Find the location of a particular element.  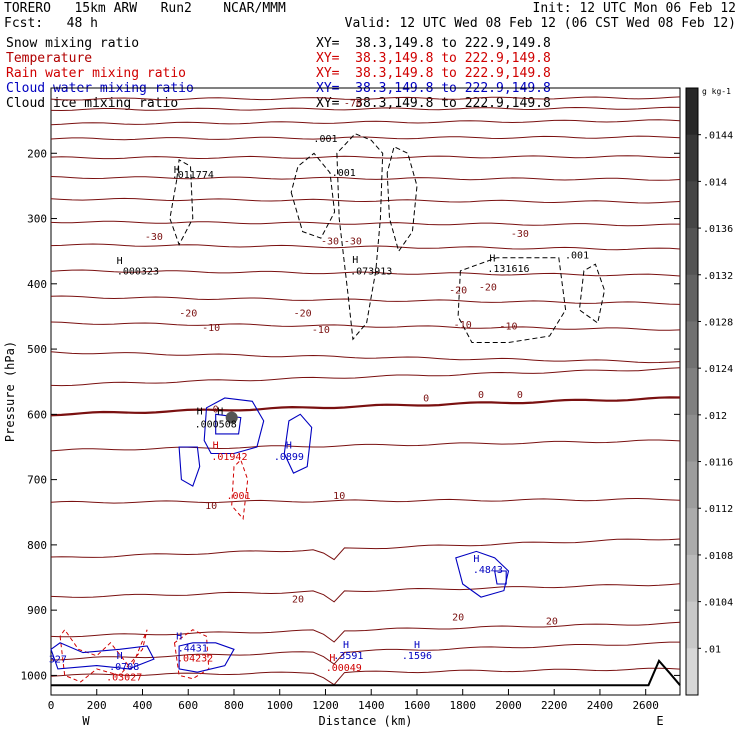

field-xy: XY= 38.3,149.8 to 222.9,149.8 is located at coordinates (433, 73).